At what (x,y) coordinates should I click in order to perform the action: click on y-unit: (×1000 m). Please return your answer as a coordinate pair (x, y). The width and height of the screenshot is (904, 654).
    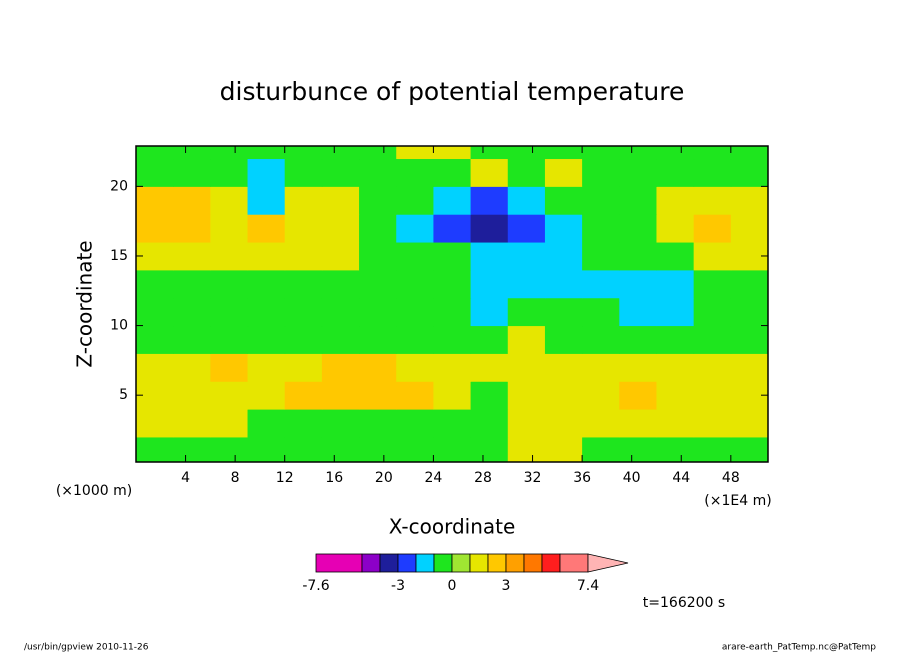
    Looking at the image, I should click on (94, 491).